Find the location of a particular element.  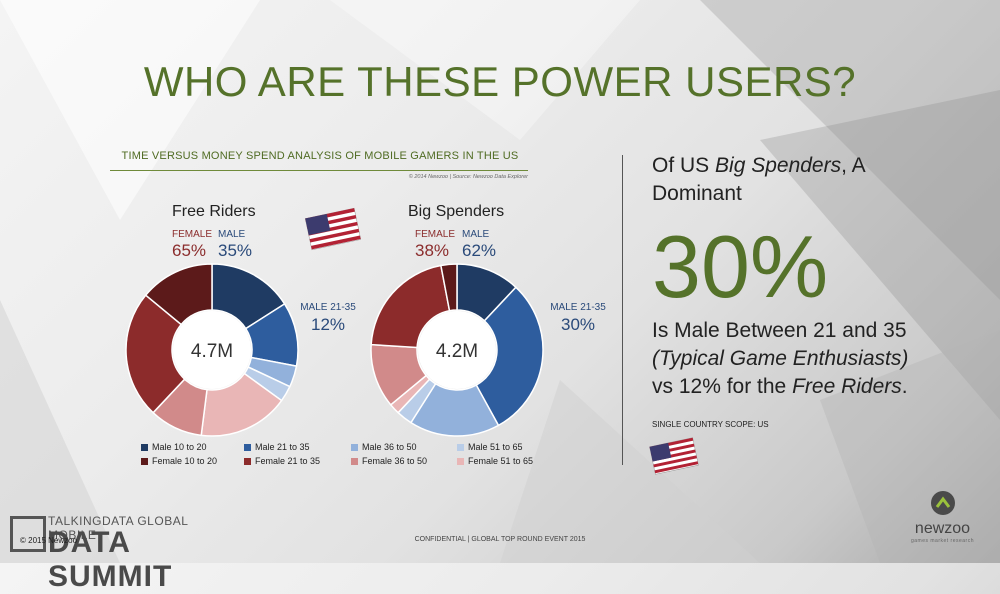

free-riders-female-pct: 65% is located at coordinates (189, 250).